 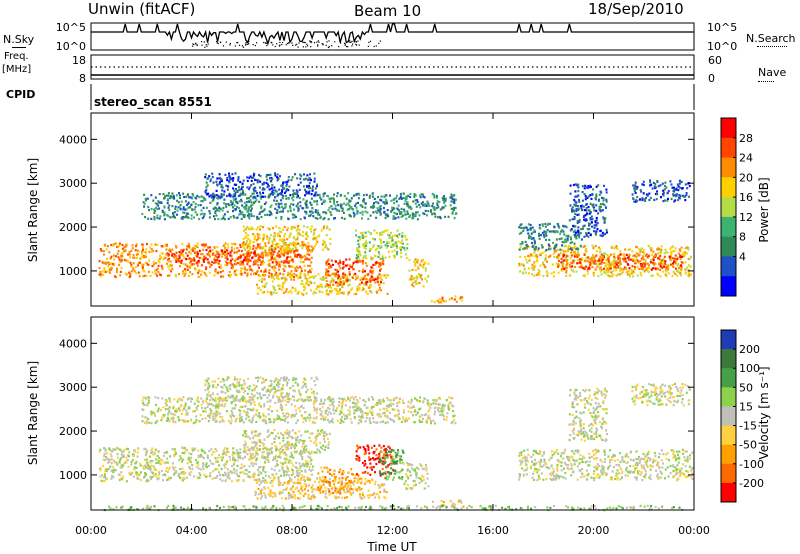 What do you see at coordinates (21, 94) in the screenshot?
I see `cpid-label: CPID` at bounding box center [21, 94].